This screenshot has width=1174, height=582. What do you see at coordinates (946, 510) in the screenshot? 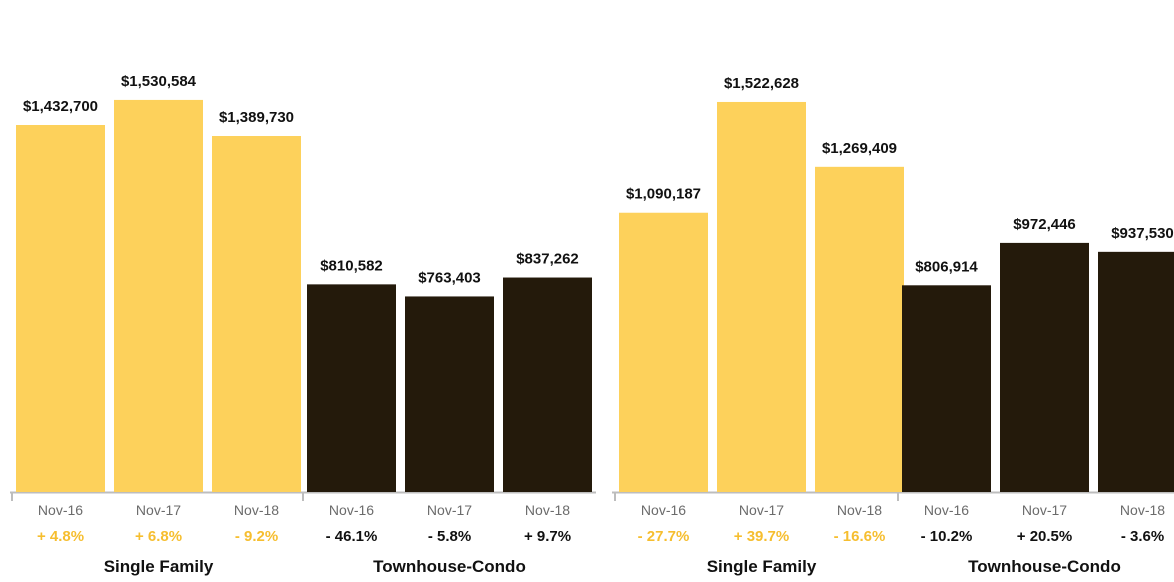
I see `chart-2-townhouse-condo-tick-label-1: Nov-16` at bounding box center [946, 510].